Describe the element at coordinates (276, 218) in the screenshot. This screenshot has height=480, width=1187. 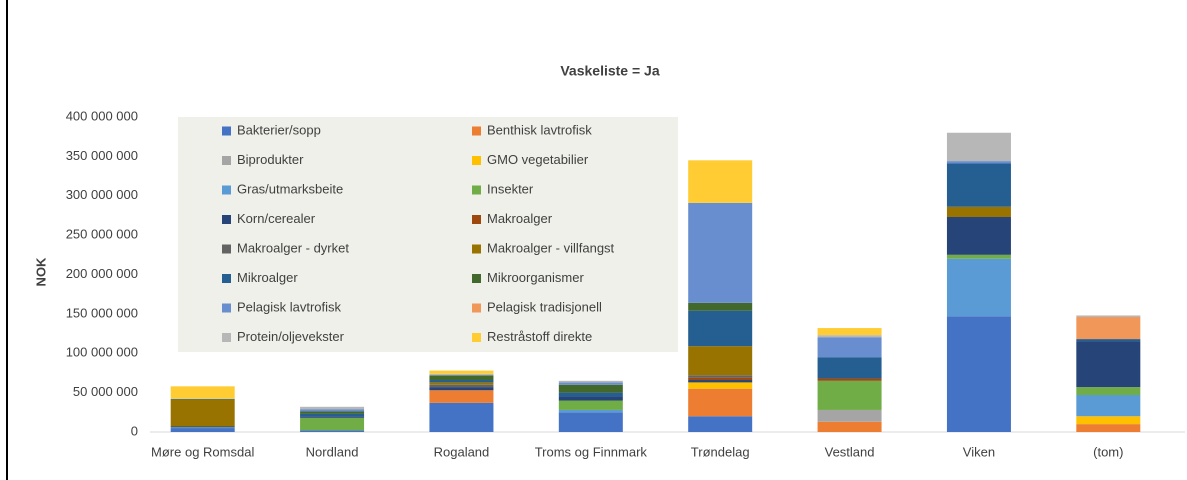
I see `legend-label: Korn/cerealer` at that location.